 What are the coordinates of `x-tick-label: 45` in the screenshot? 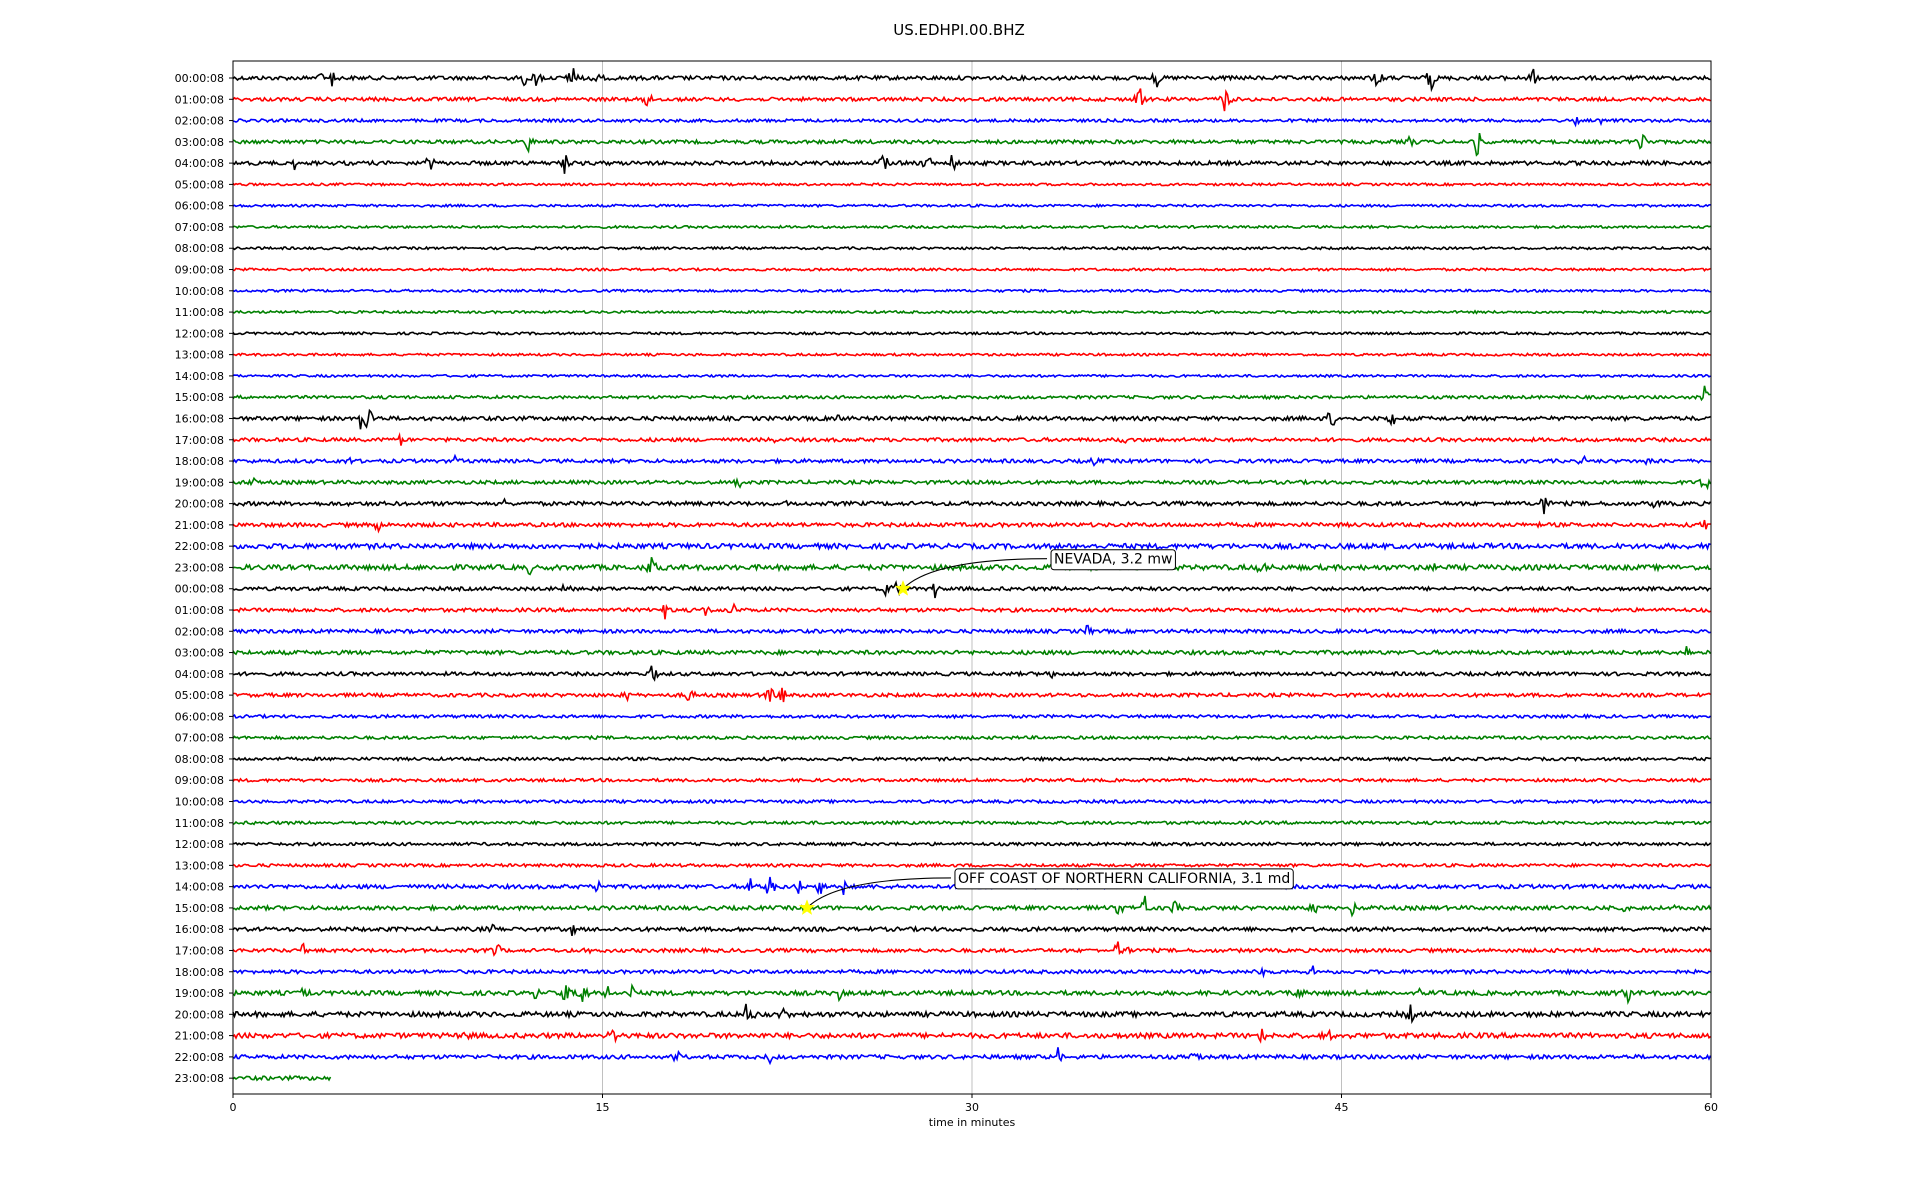 It's located at (1342, 1107).